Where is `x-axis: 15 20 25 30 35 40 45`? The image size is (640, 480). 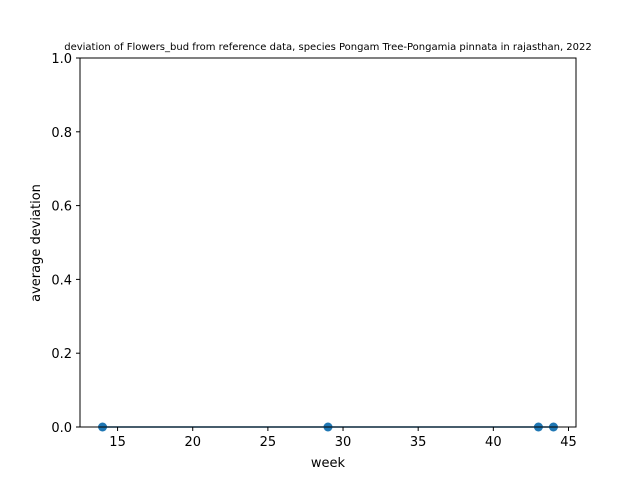 x-axis: 15 20 25 30 35 40 45 is located at coordinates (343, 438).